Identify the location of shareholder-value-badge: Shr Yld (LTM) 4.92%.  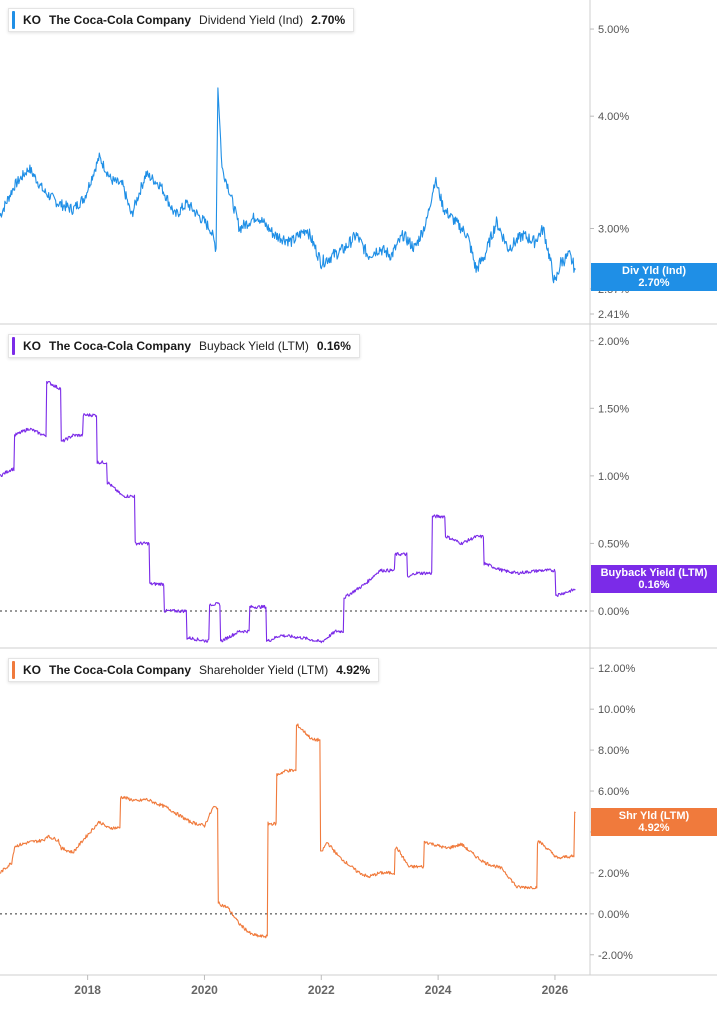
(654, 822).